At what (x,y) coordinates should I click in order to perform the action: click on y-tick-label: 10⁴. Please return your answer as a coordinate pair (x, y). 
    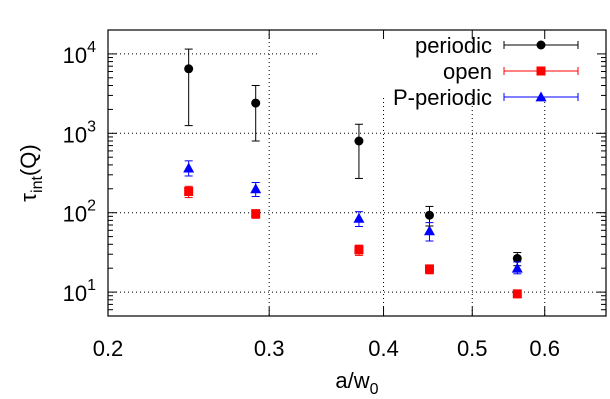
    Looking at the image, I should click on (79, 53).